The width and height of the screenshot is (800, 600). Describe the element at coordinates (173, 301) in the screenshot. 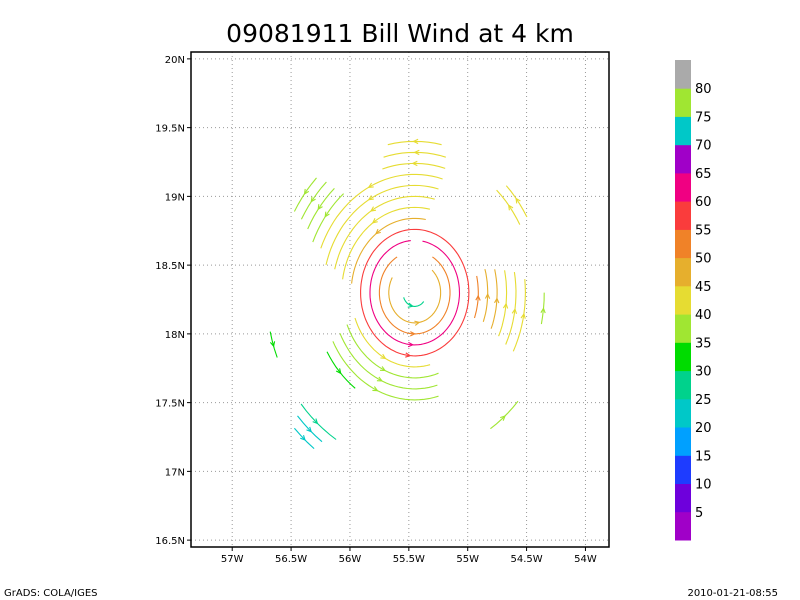

I see `y-axis: 16.5N 17N 17.5N 18N 18.5N 19N 19.5N 20N` at that location.